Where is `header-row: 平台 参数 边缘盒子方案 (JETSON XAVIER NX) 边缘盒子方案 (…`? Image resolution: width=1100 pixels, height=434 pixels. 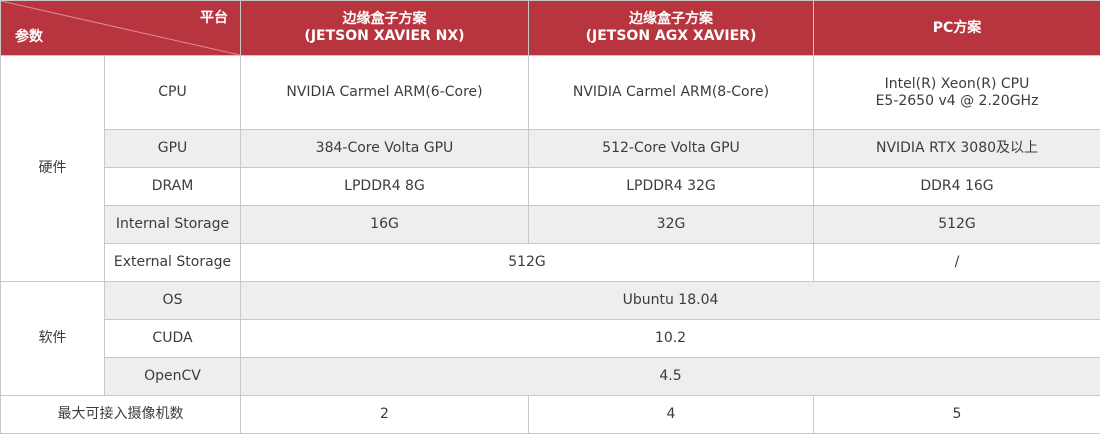
header-row: 平台 参数 边缘盒子方案 (JETSON XAVIER NX) 边缘盒子方案 (… is located at coordinates (550, 28).